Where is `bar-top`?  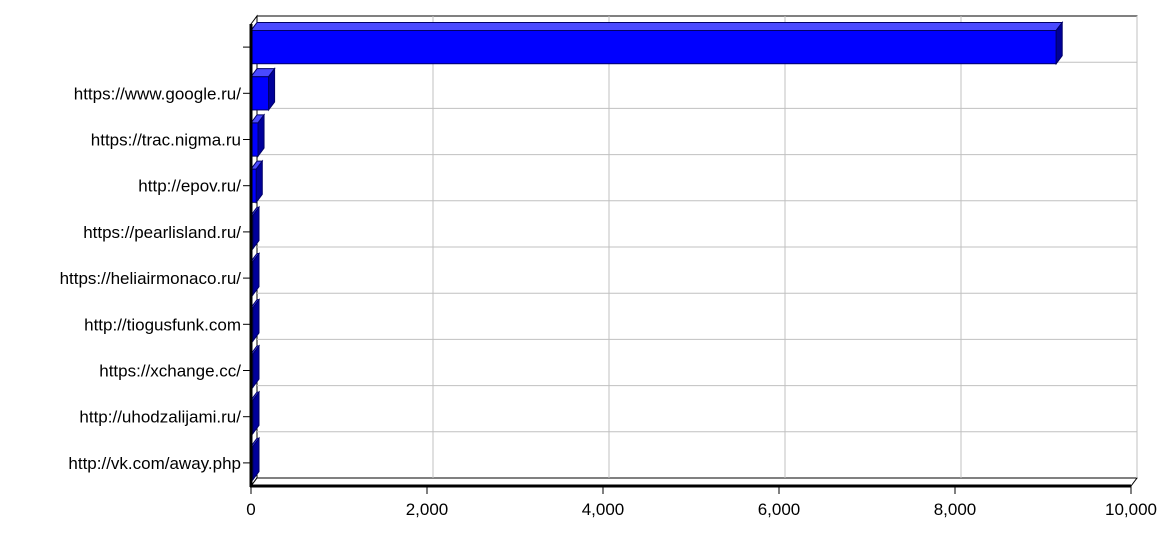 bar-top is located at coordinates (657, 26).